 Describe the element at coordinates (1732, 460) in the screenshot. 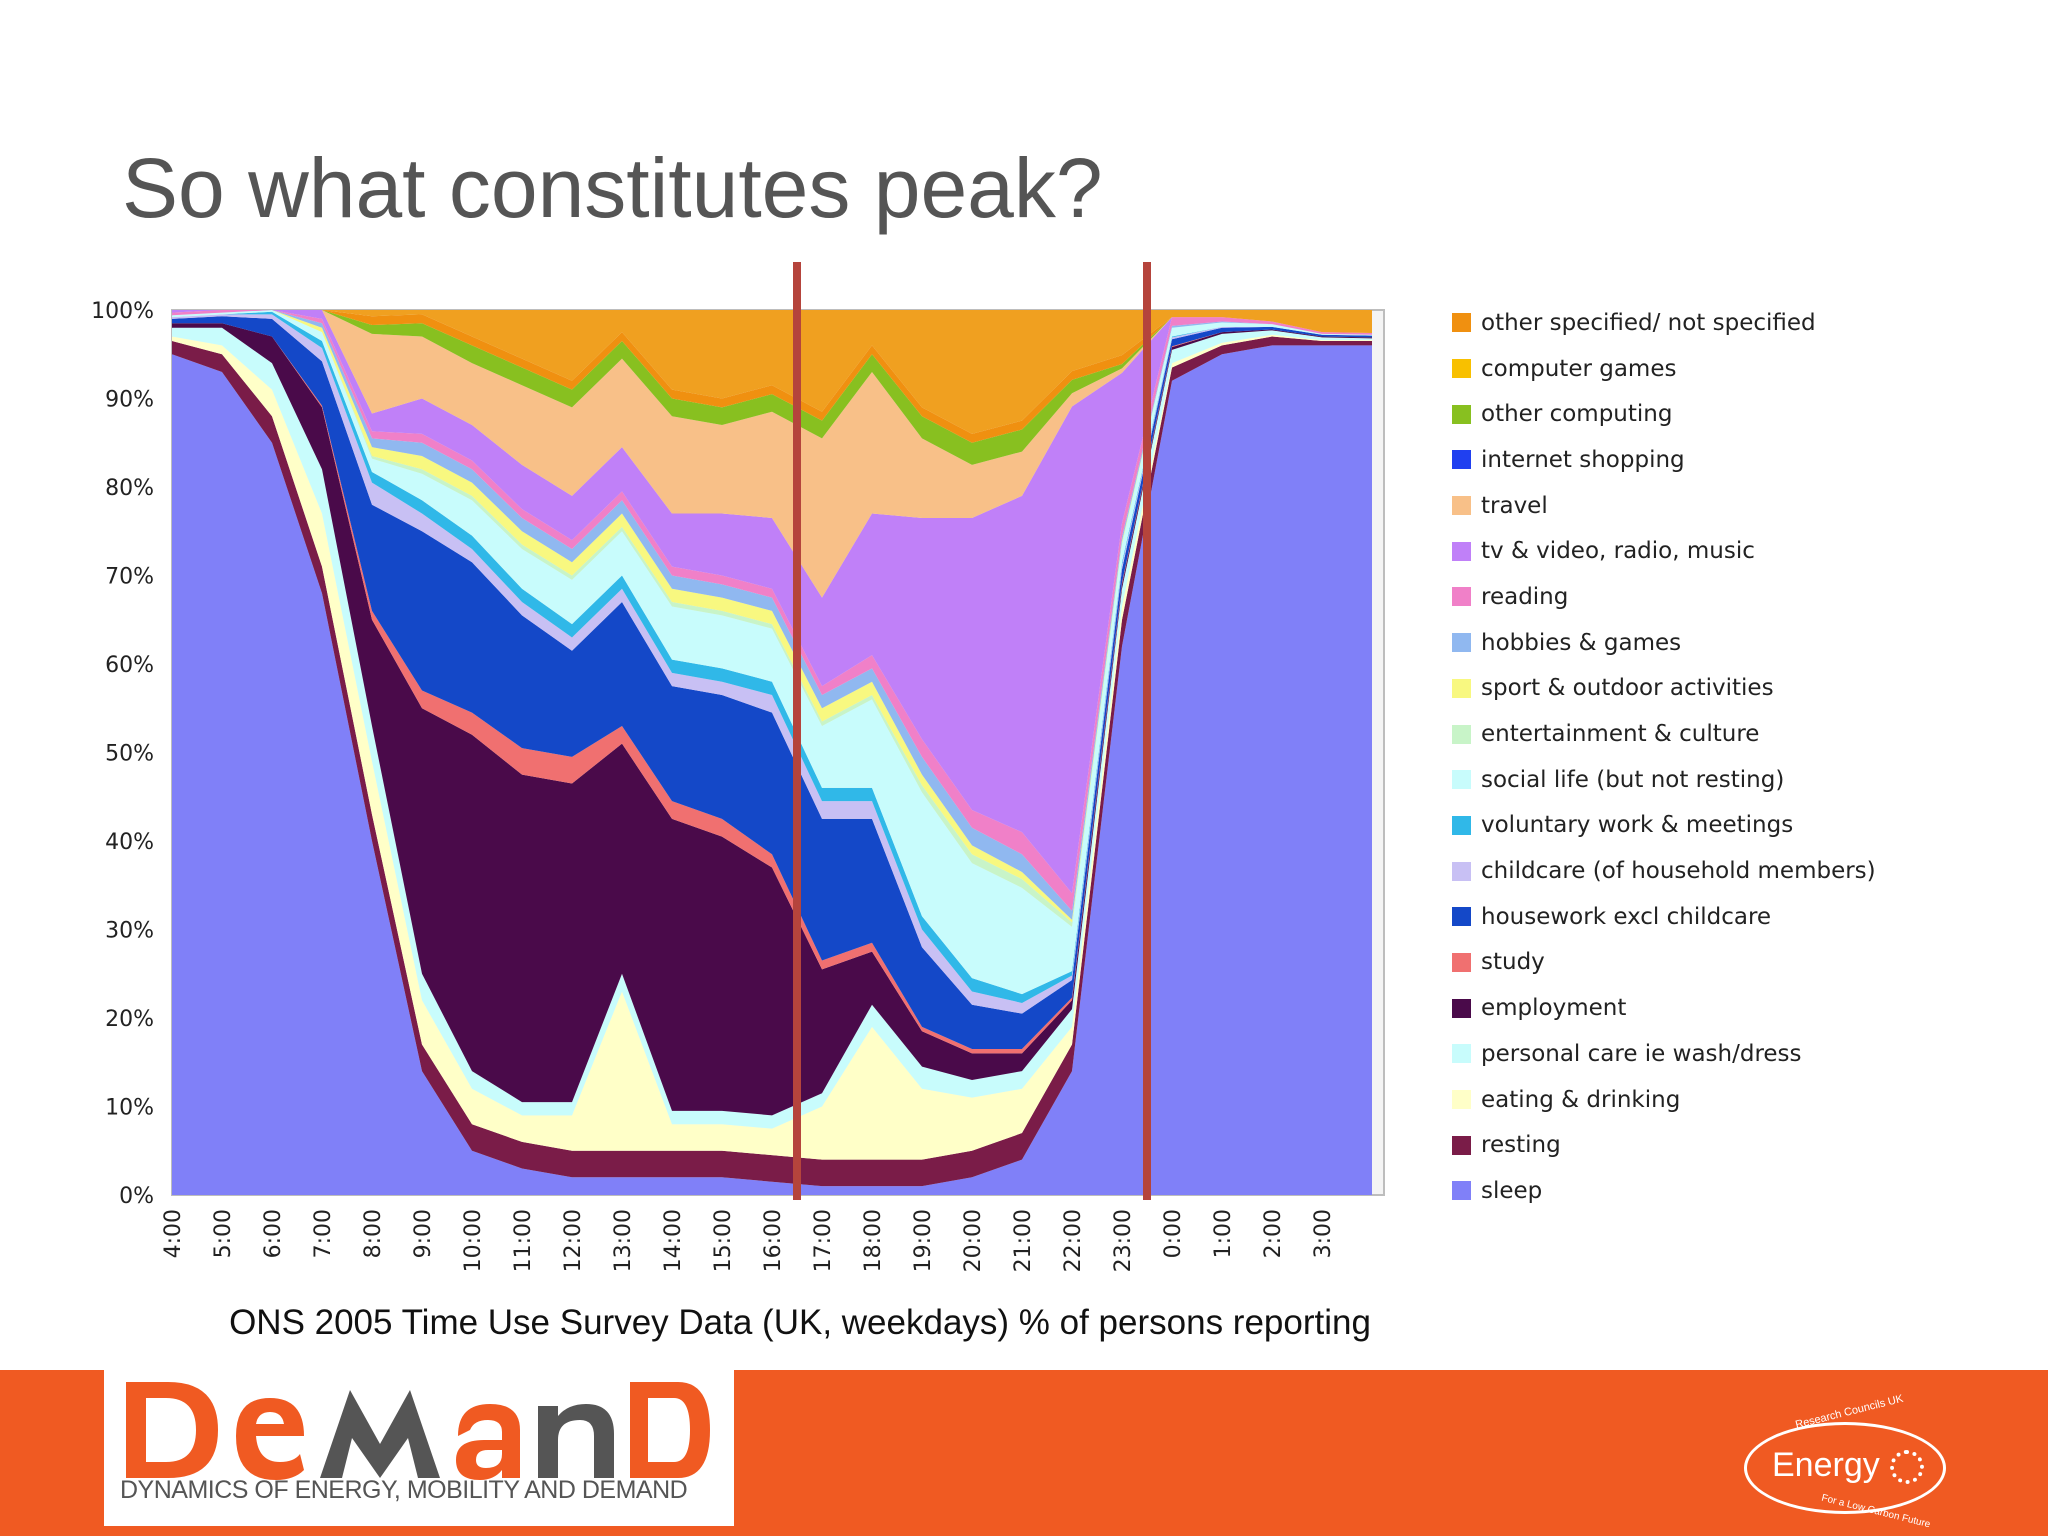

I see `legend-item: internet shopping` at that location.